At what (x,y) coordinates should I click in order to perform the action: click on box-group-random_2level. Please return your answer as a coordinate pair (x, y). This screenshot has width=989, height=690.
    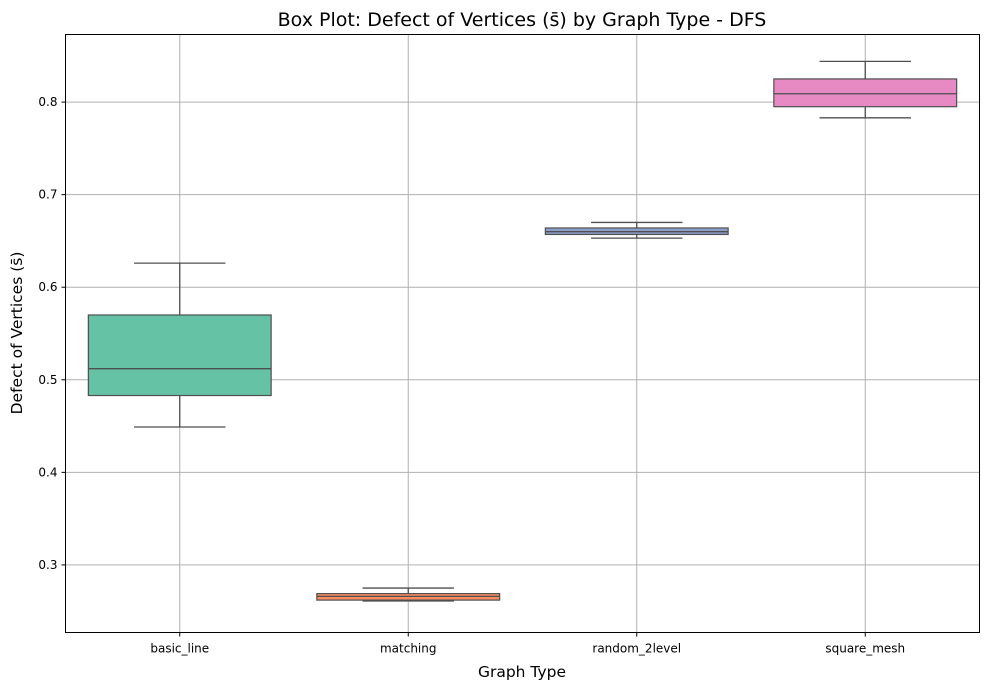
    Looking at the image, I should click on (636, 230).